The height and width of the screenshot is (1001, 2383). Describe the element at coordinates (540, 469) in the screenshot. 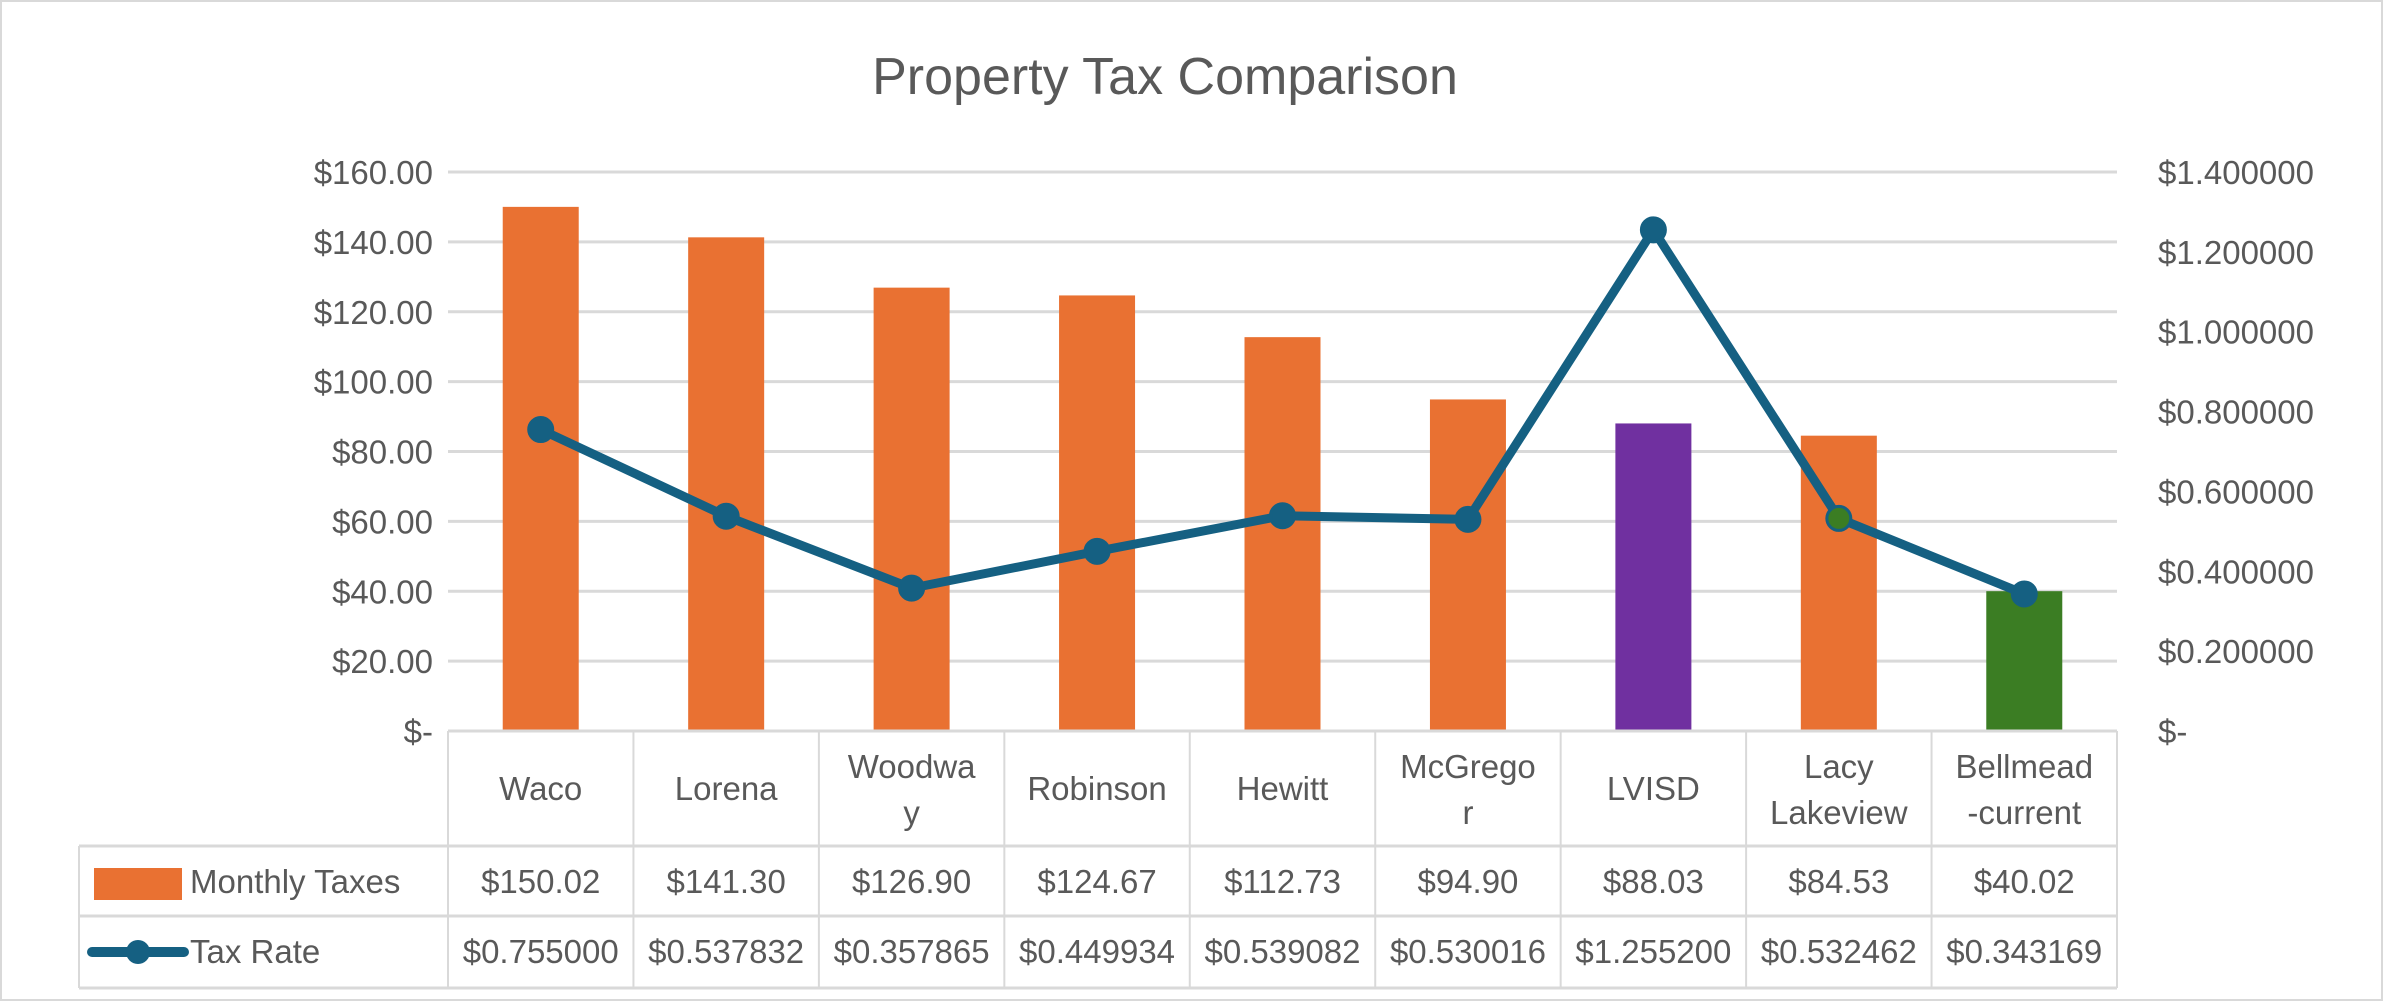

I see `bar-waco` at that location.